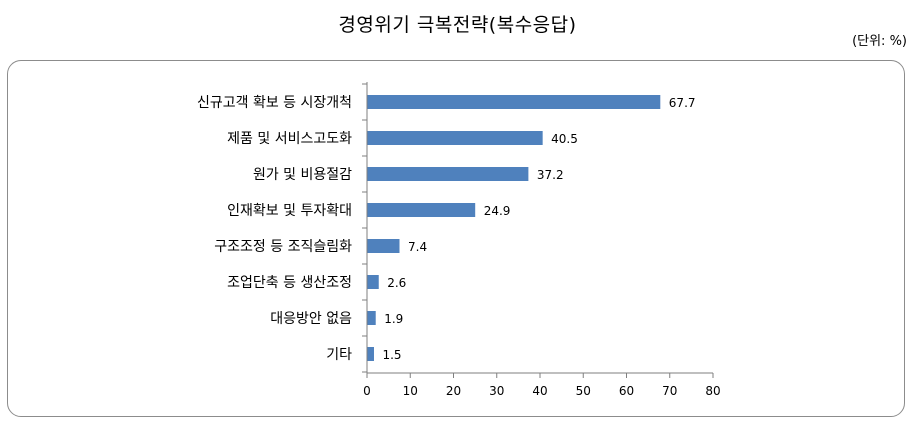  Describe the element at coordinates (289, 139) in the screenshot. I see `category-label: 제품 및 서비스고도화` at that location.